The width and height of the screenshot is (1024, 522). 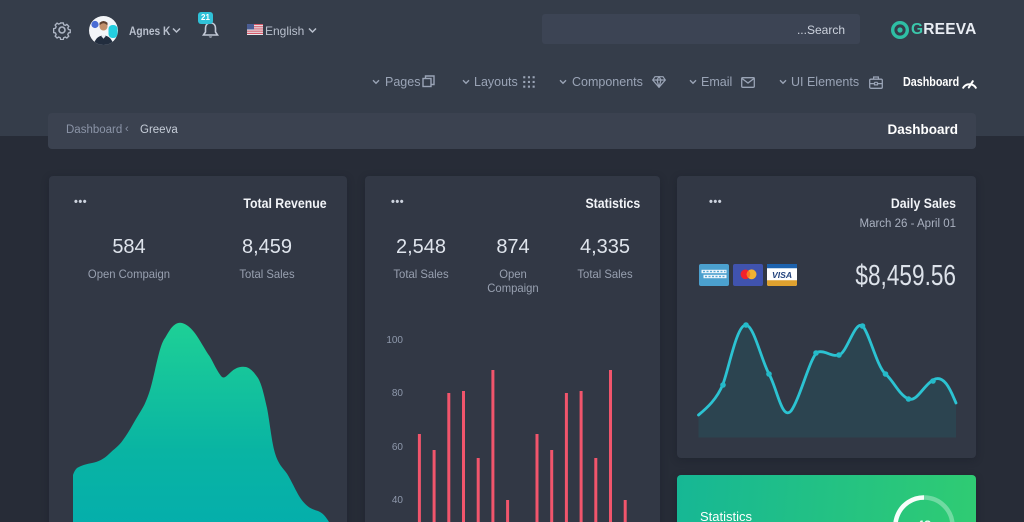 What do you see at coordinates (394, 340) in the screenshot?
I see `svg-text: 100` at bounding box center [394, 340].